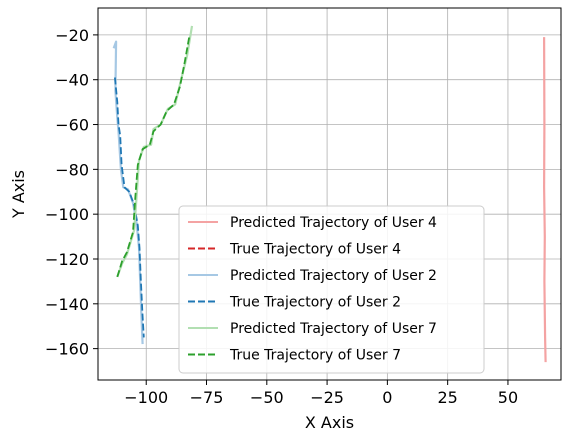 The image size is (572, 442). What do you see at coordinates (327, 397) in the screenshot?
I see `x-tick-label: −25` at bounding box center [327, 397].